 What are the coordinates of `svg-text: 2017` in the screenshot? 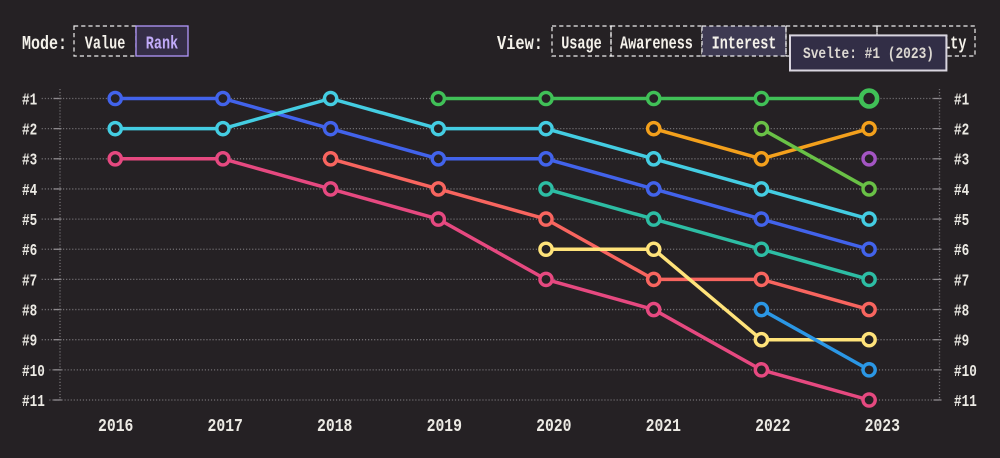 It's located at (225, 426).